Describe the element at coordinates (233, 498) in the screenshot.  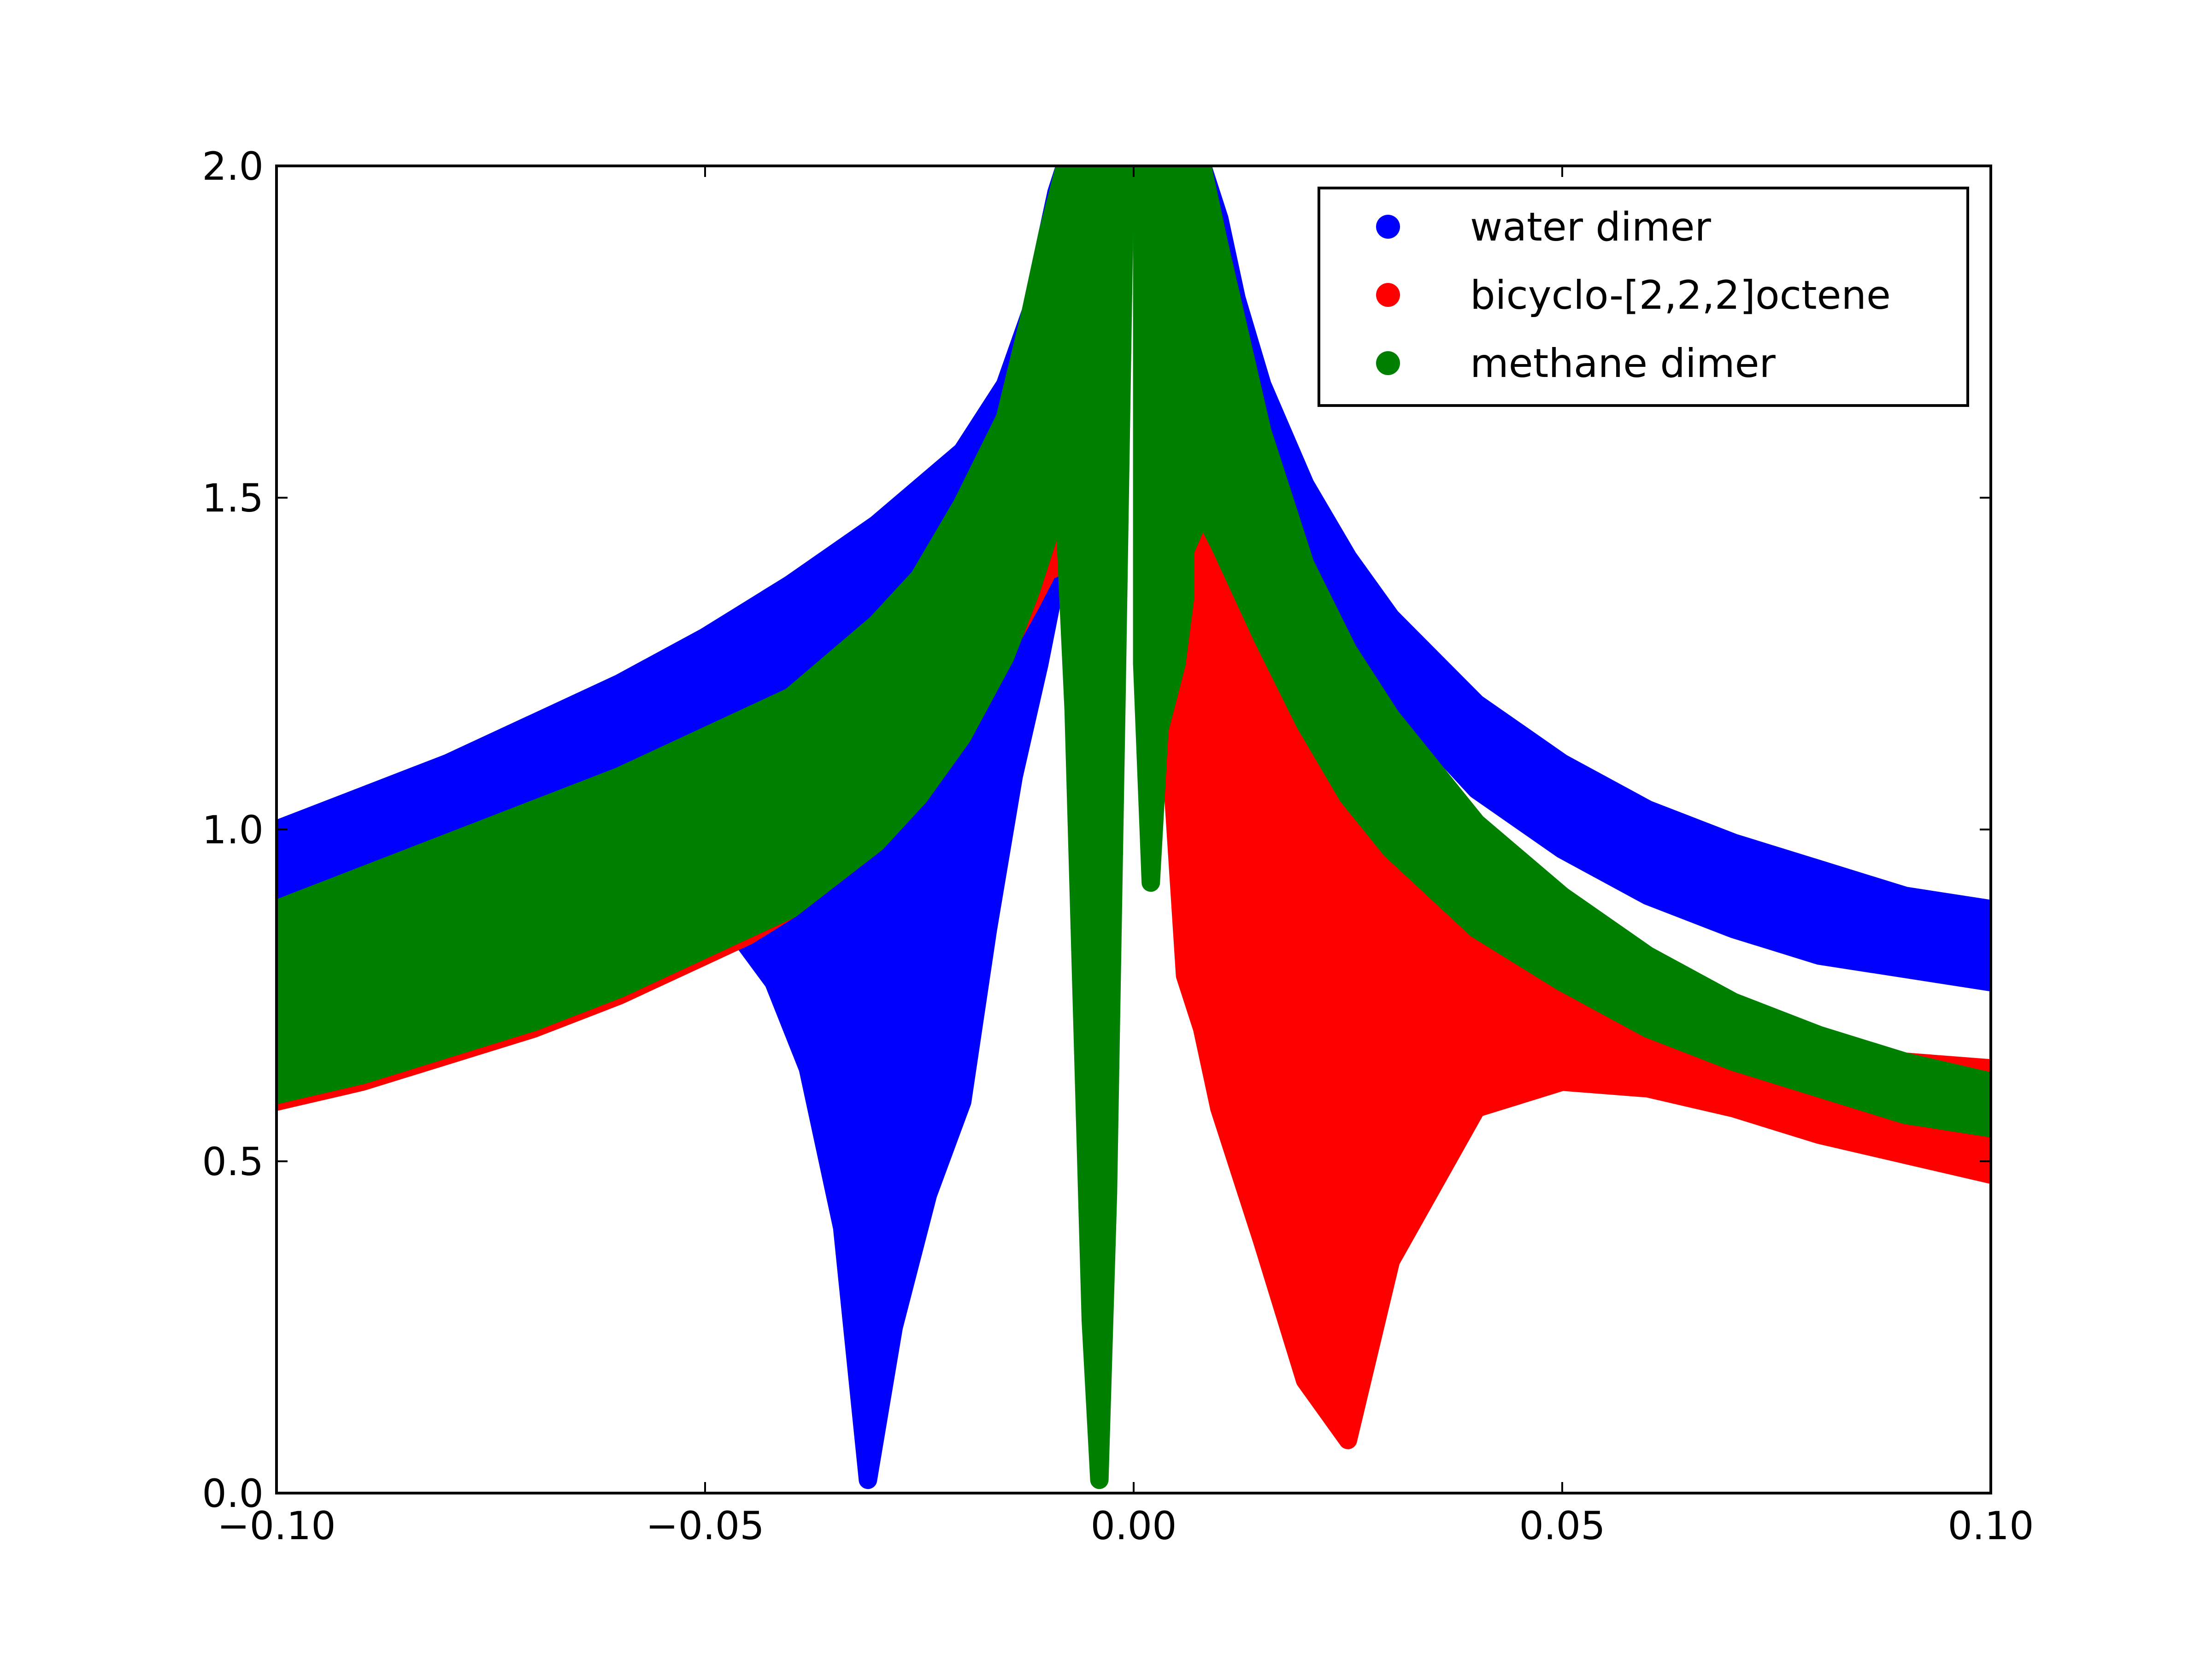
I see `y-tick-label: 1.5` at that location.